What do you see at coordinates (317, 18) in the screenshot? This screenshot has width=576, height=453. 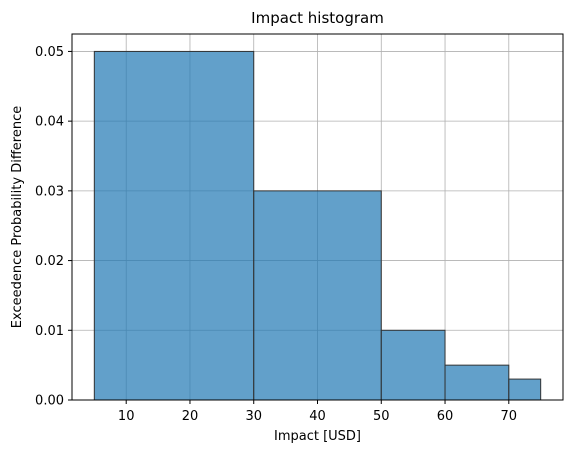 I see `chart-title: Impact histogram` at bounding box center [317, 18].